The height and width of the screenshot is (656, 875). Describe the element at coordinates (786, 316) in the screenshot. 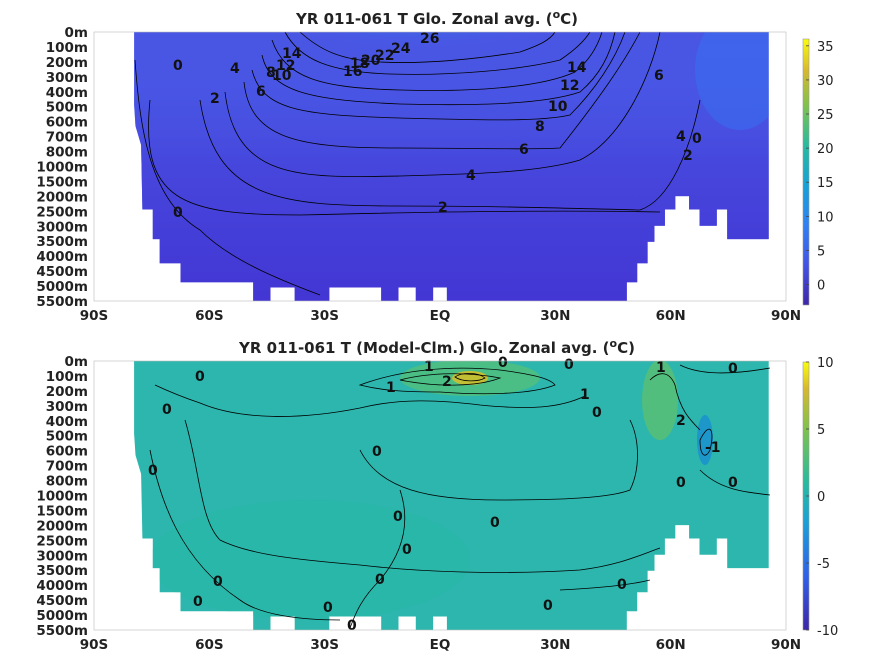

I see `x-tick-label: 90N` at that location.